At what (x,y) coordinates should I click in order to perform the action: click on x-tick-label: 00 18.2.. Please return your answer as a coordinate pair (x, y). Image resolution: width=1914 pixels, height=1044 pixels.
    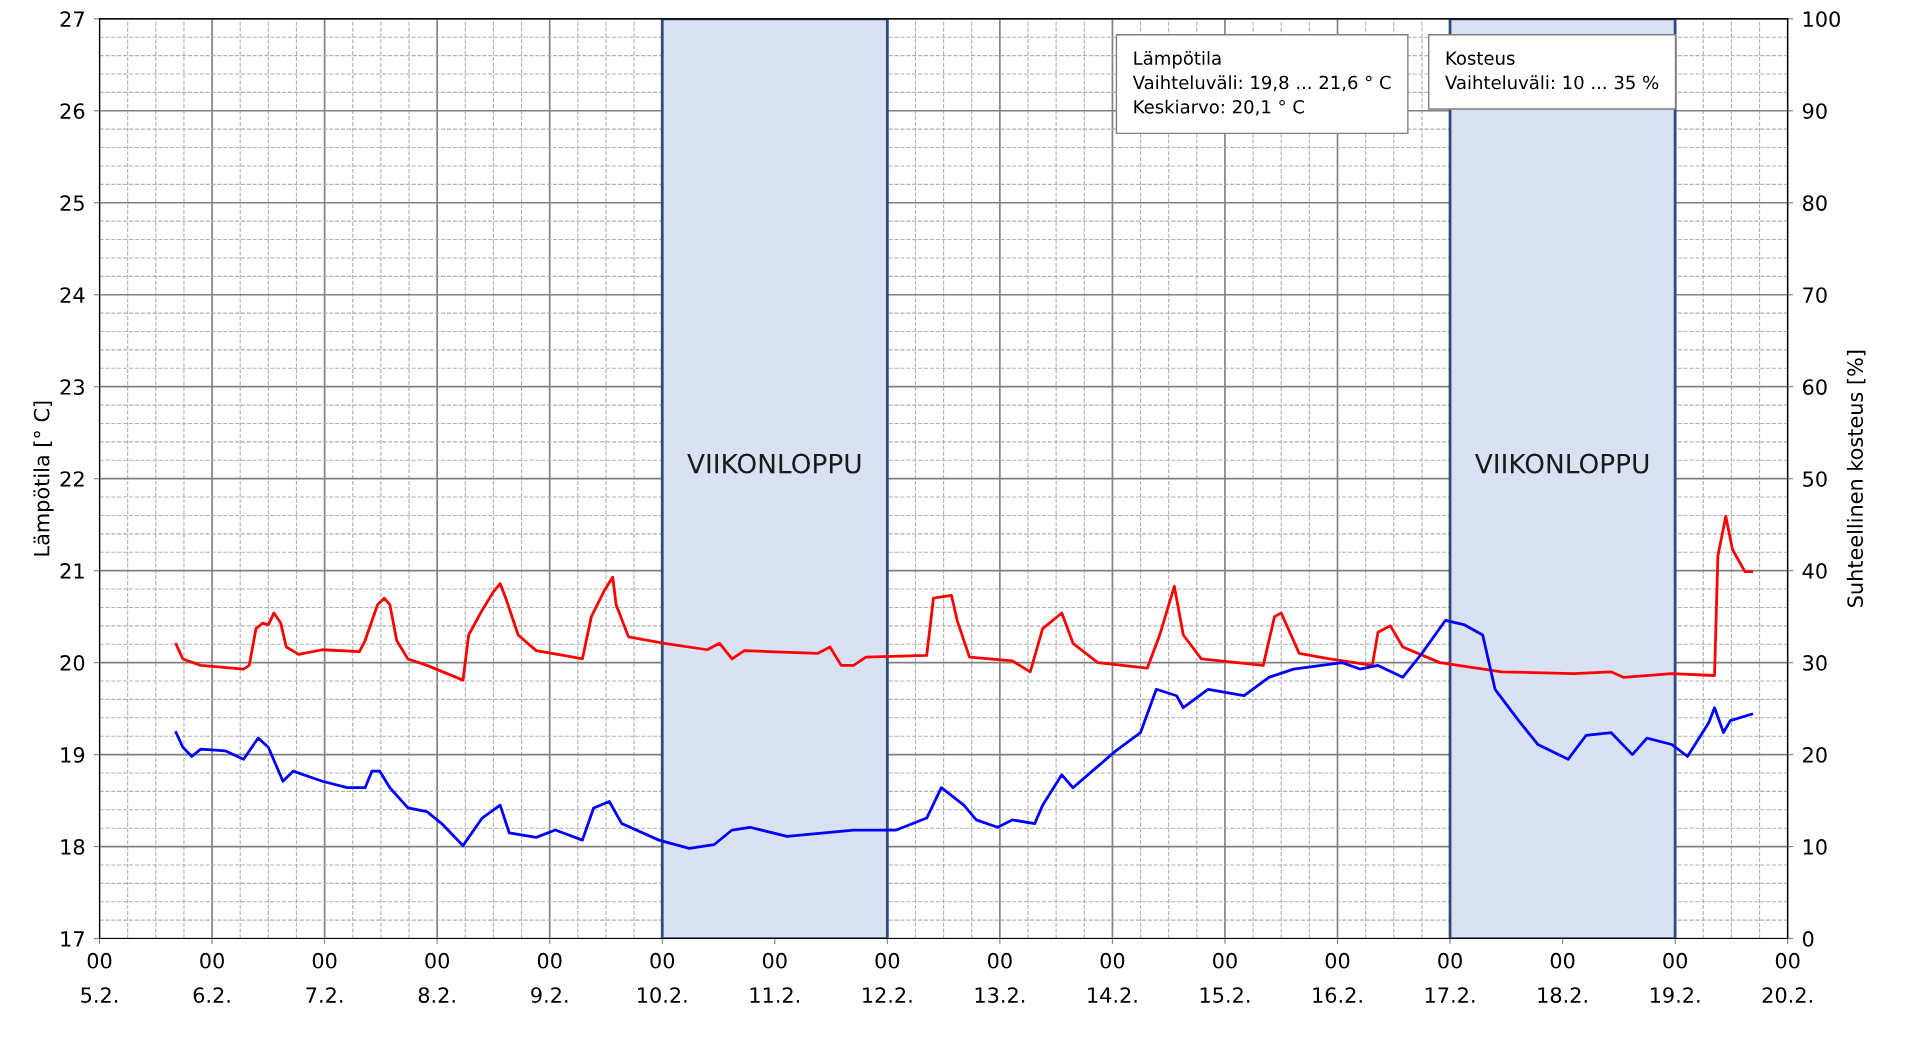
    Looking at the image, I should click on (1562, 977).